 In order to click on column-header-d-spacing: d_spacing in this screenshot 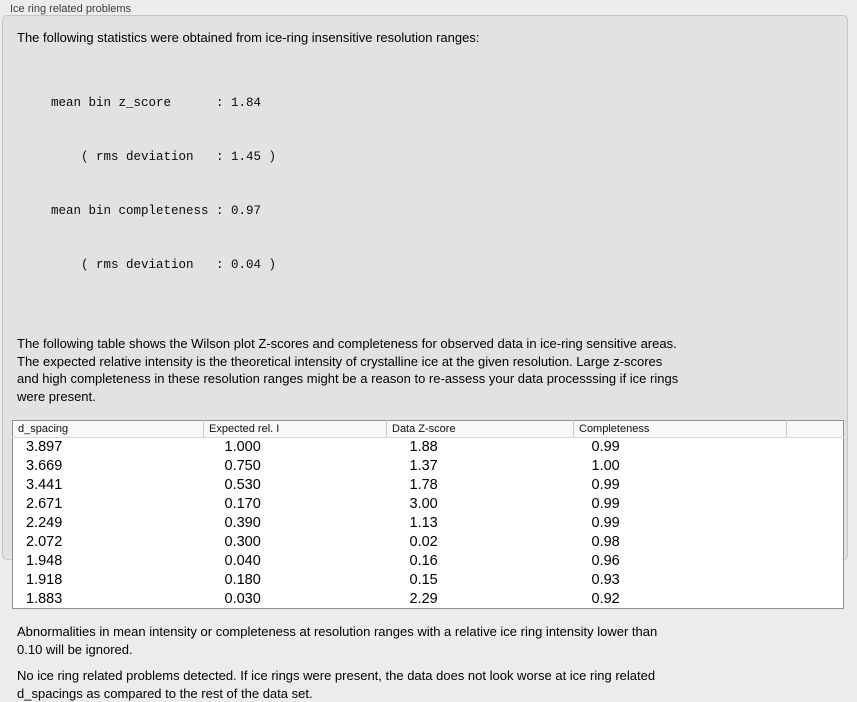, I will do `click(108, 429)`.